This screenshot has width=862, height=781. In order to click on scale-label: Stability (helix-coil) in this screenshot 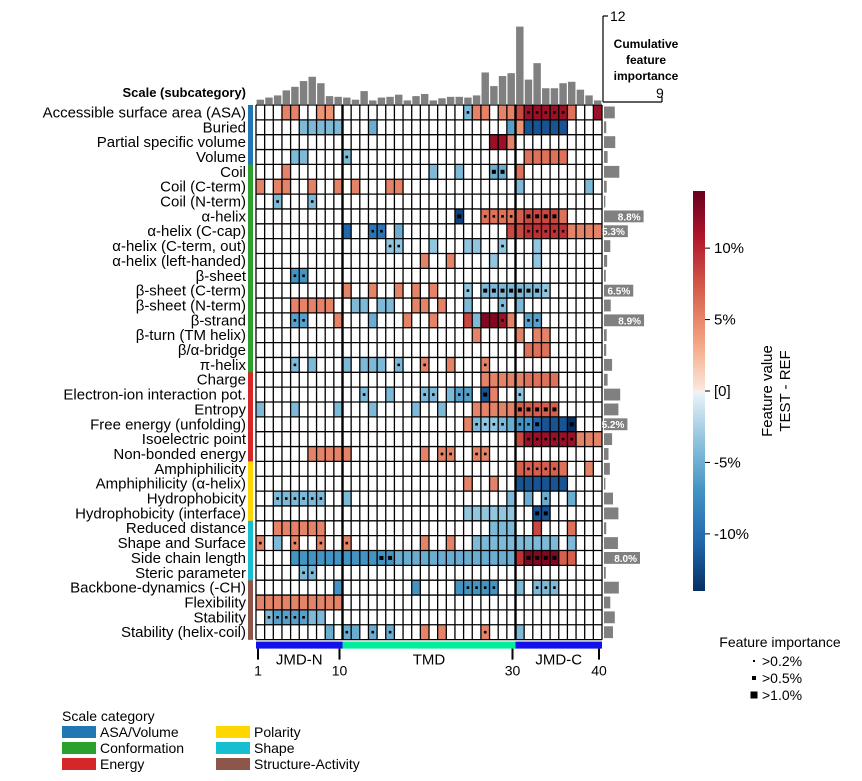, I will do `click(183, 632)`.